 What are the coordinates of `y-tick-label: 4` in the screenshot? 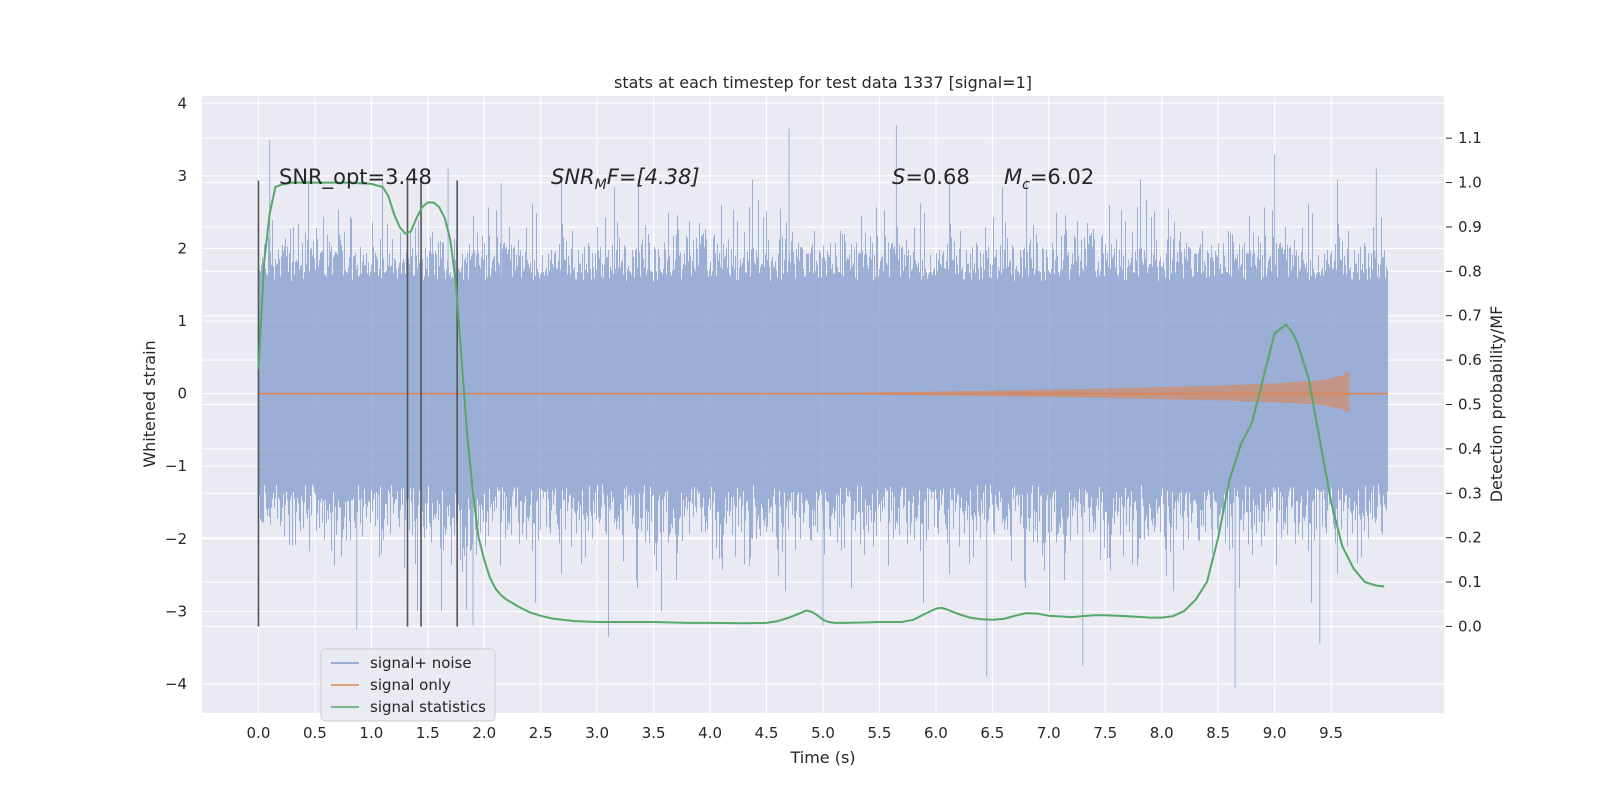 It's located at (182, 103).